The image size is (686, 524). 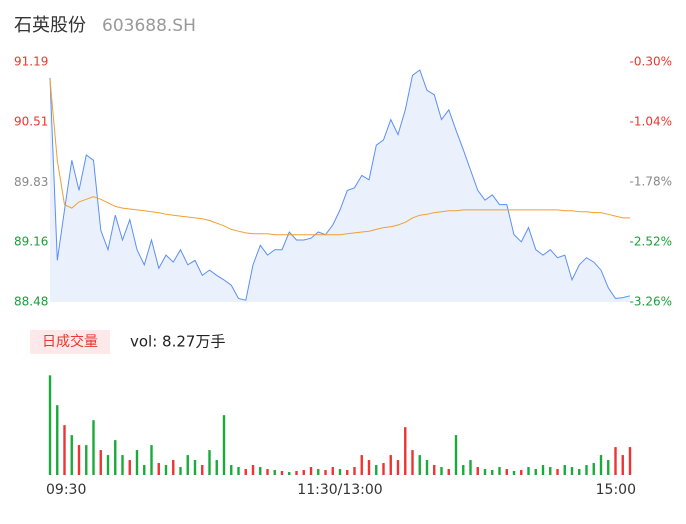 I want to click on x-tick-label: 09:30, so click(x=66, y=490).